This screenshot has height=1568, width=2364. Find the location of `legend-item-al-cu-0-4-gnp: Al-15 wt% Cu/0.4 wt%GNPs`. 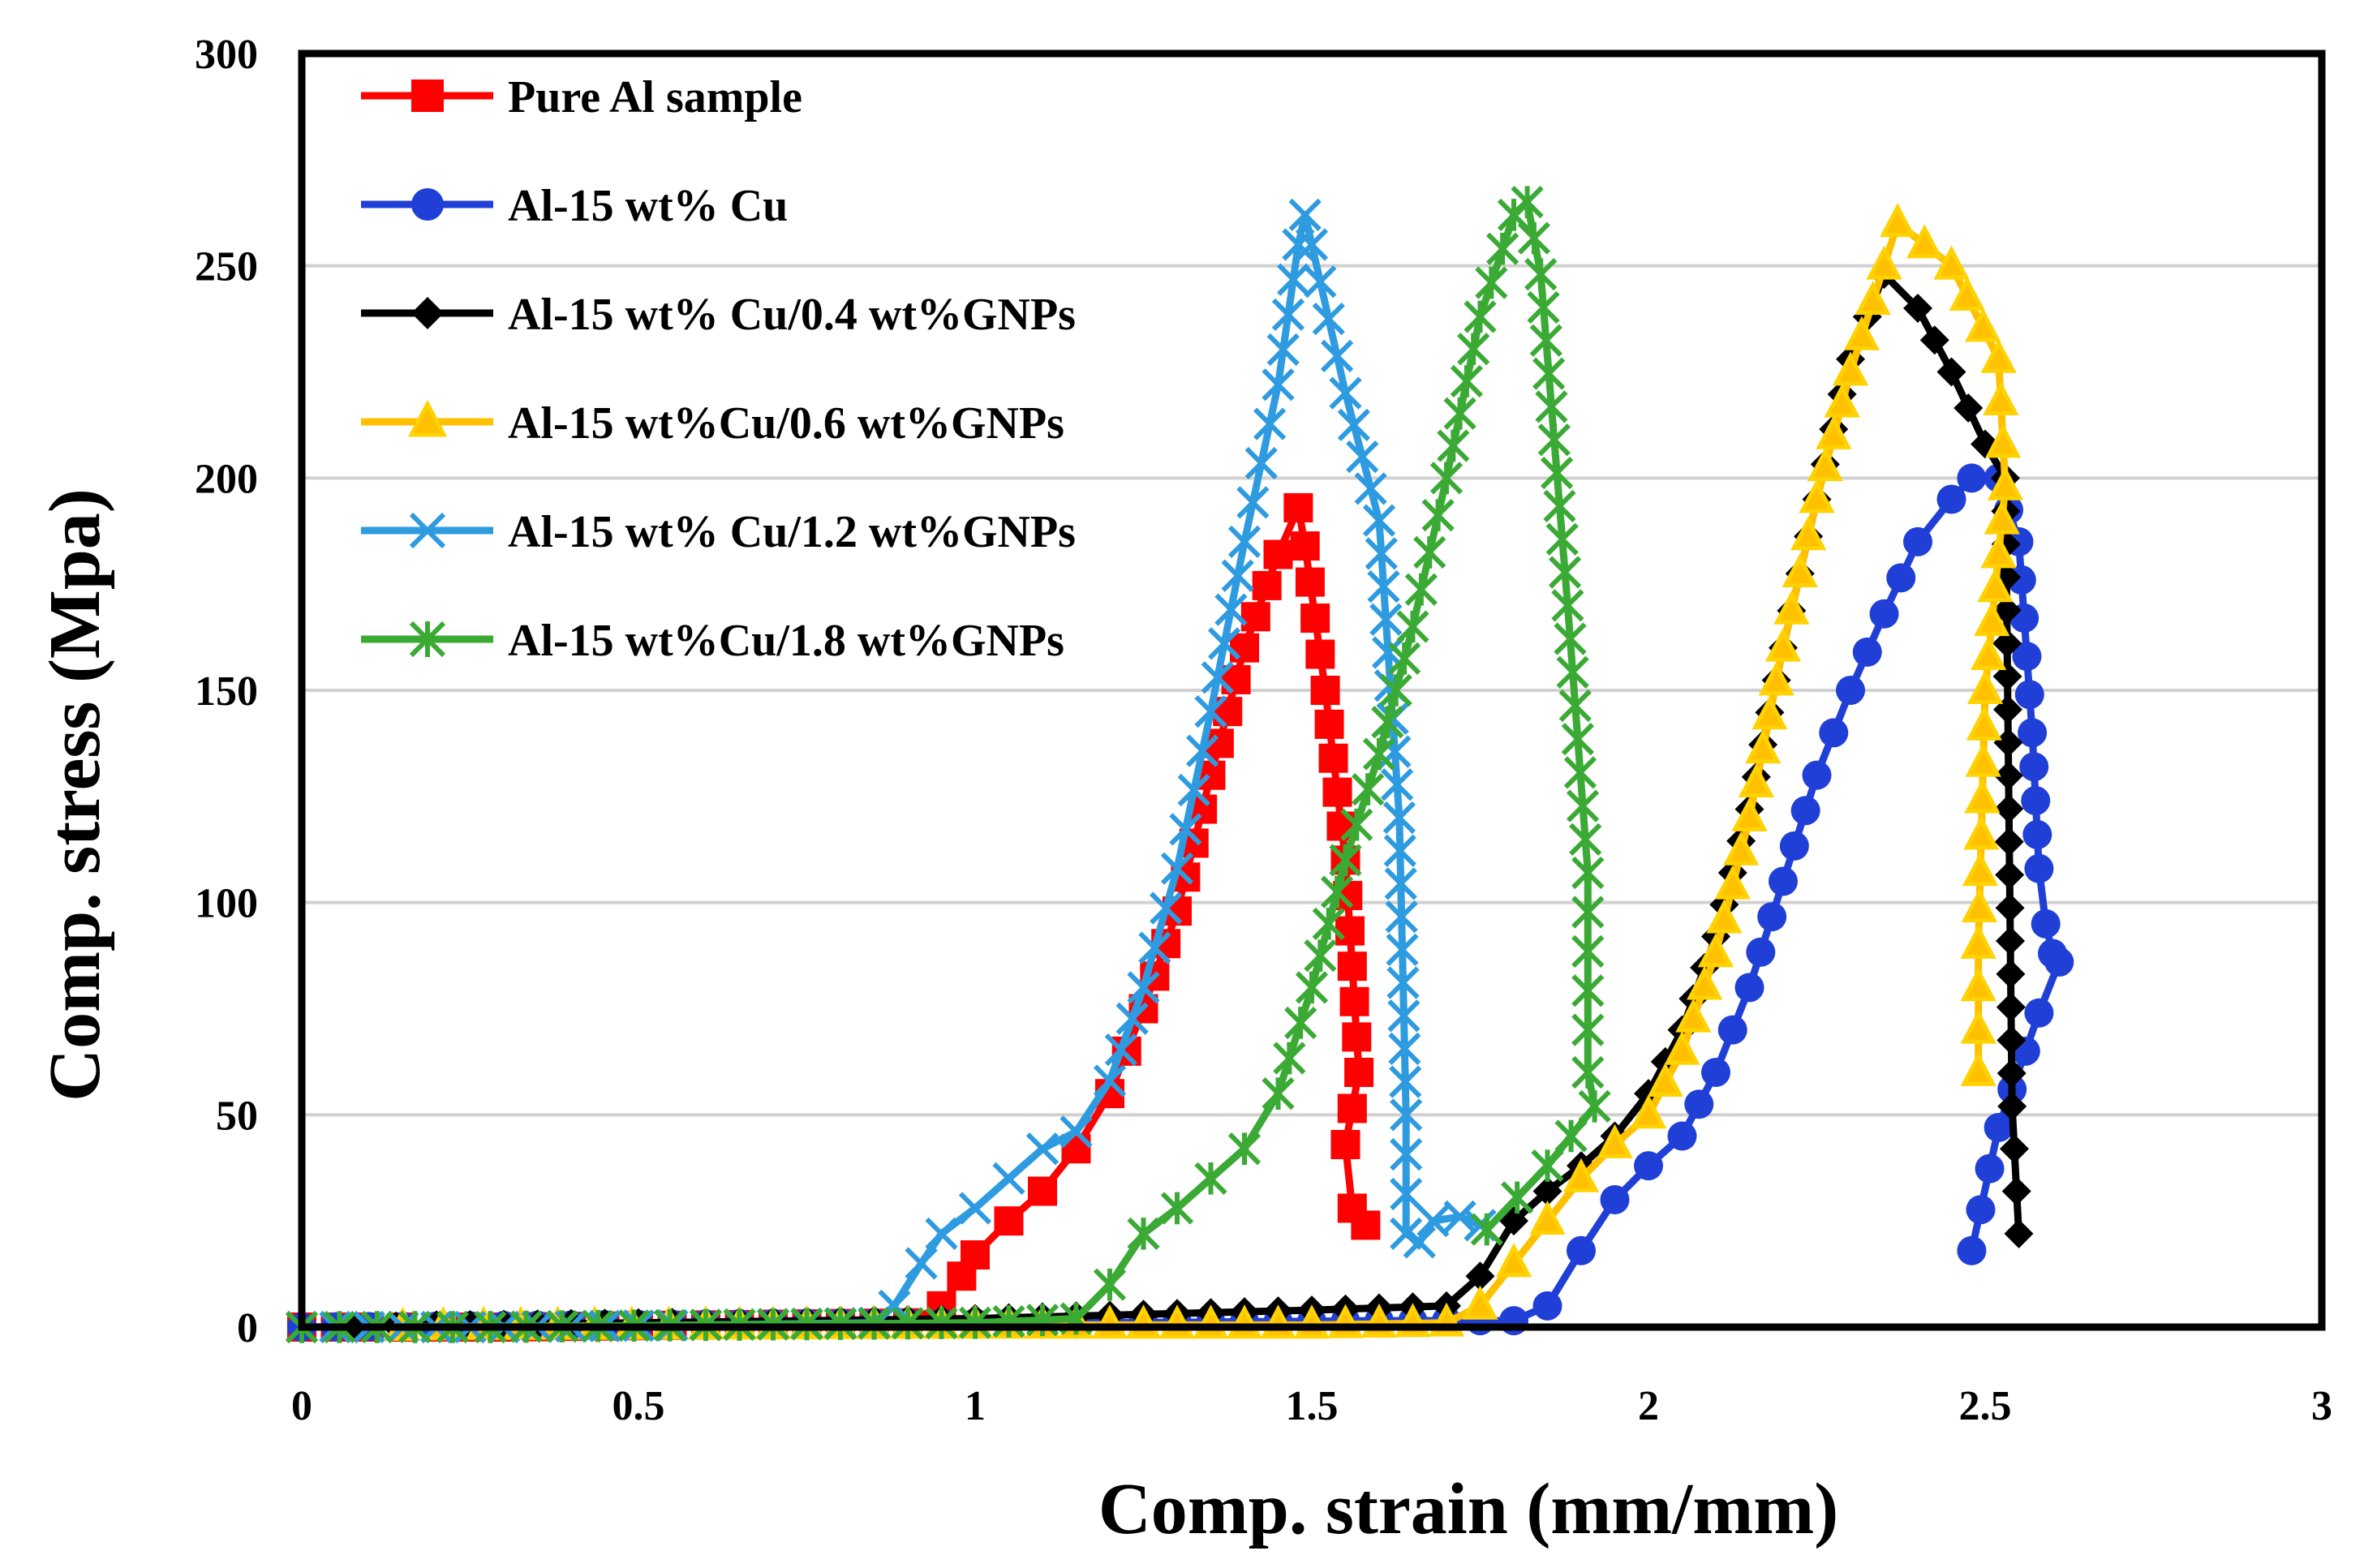

legend-item-al-cu-0-4-gnp: Al-15 wt% Cu/0.4 wt%GNPs is located at coordinates (718, 315).